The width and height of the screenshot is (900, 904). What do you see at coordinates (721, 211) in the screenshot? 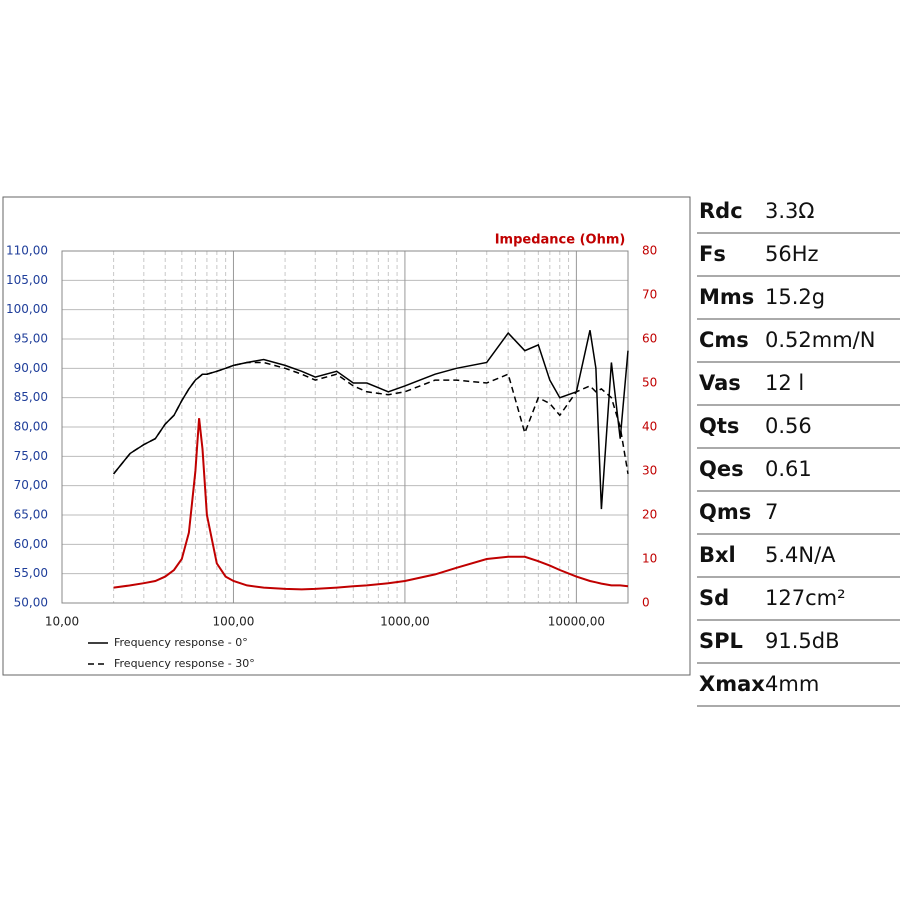
I see `spec-label: Rdc` at bounding box center [721, 211].